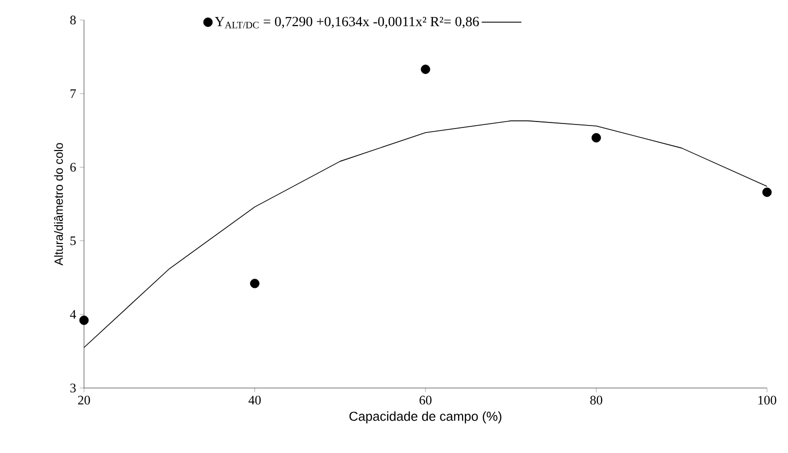 The width and height of the screenshot is (788, 453). I want to click on legend-label: Y$_{ALT/DC}$ = 0,7290 +0,1634x -0,0011x² R²= 0,86, so click(346, 22).